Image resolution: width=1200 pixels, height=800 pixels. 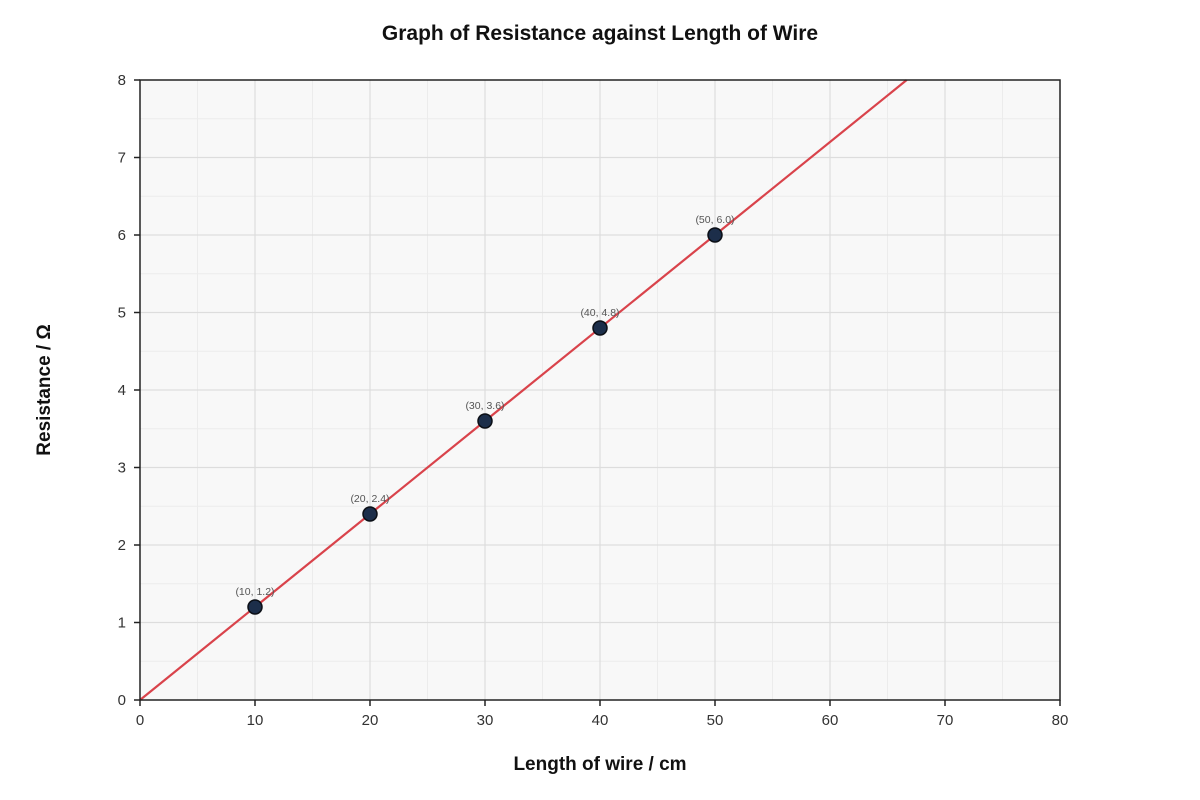 I want to click on y-tick-label: 8, so click(x=122, y=80).